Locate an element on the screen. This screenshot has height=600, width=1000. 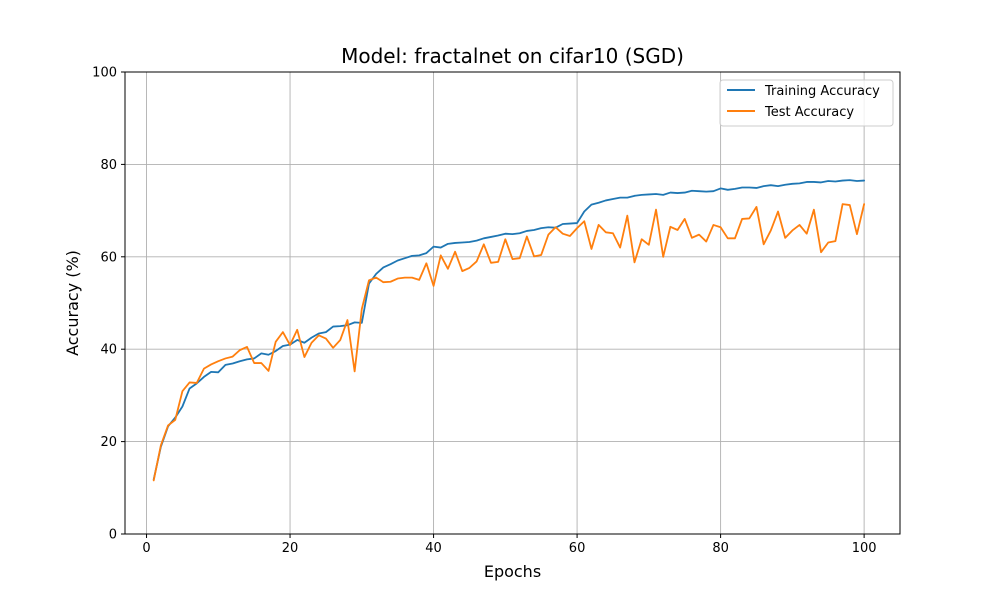
legend-box is located at coordinates (806, 103).